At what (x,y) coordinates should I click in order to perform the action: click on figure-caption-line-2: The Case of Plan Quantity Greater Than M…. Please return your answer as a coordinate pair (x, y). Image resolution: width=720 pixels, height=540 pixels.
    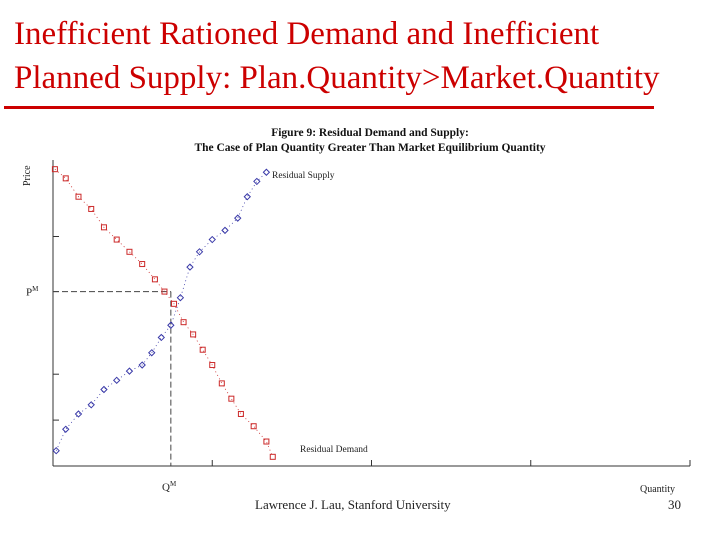
    Looking at the image, I should click on (370, 148).